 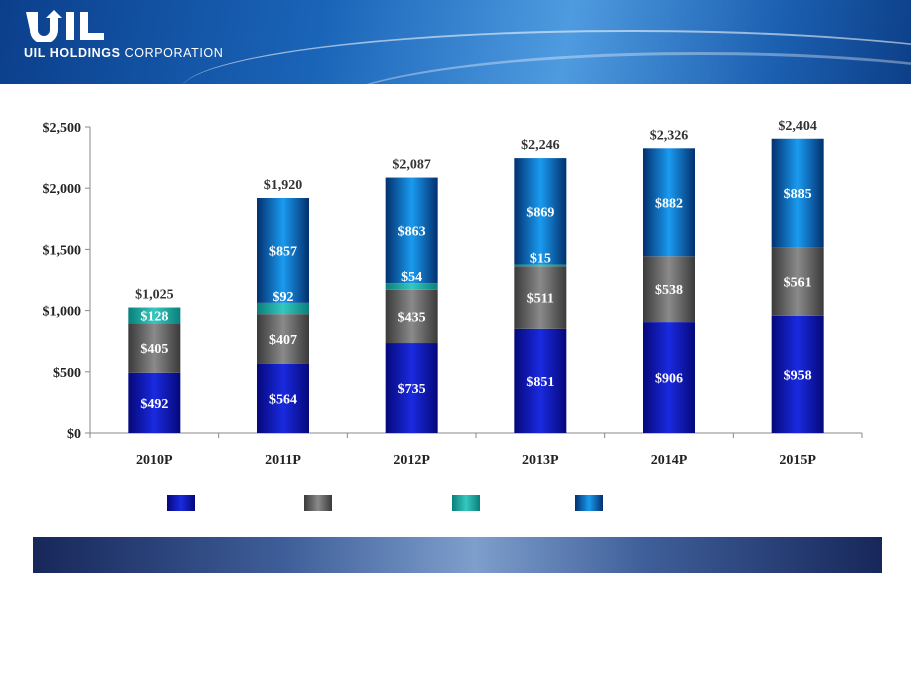 What do you see at coordinates (283, 297) in the screenshot?
I see `bar-value-label: $92` at bounding box center [283, 297].